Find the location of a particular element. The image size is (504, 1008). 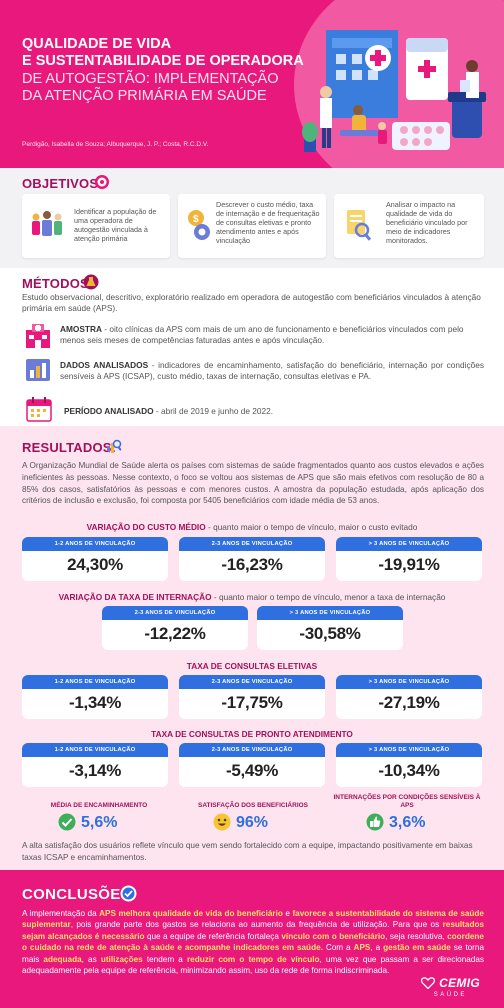

internacao-box-1-label: 2-3 ANOS DE VINCULAÇÃO is located at coordinates (175, 613).